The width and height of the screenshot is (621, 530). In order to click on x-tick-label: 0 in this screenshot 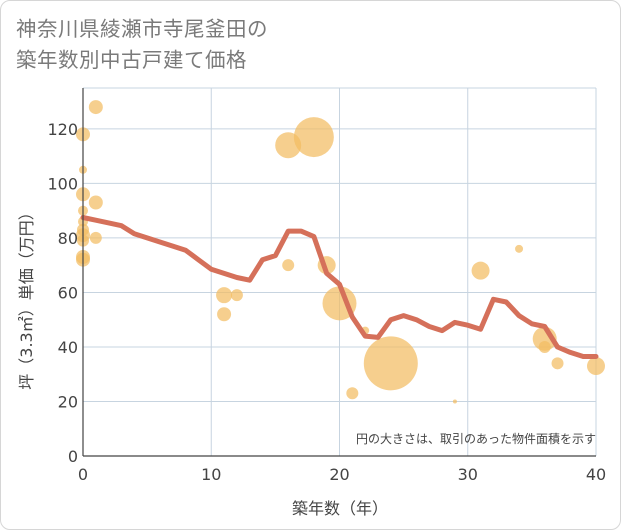, I will do `click(83, 474)`.